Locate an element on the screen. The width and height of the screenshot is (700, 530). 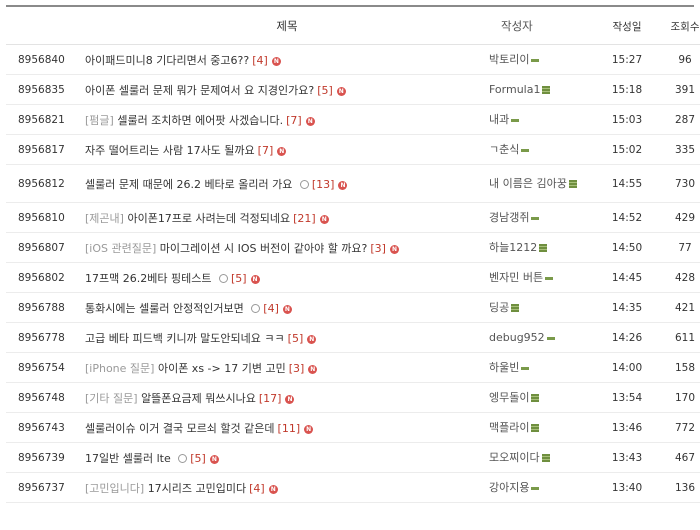
comment-count: [13] is located at coordinates (323, 184).